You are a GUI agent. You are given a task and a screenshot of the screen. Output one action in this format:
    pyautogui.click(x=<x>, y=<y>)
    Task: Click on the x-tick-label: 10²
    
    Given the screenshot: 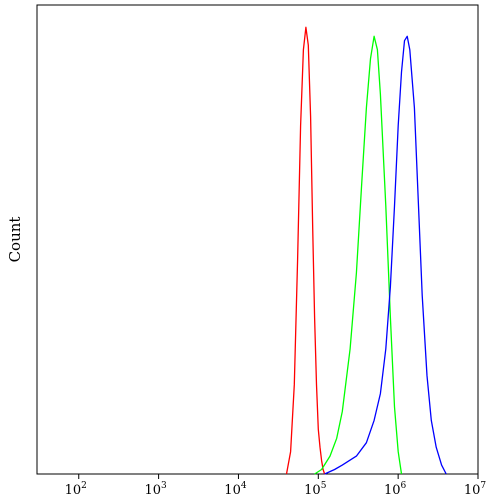 What is the action you would take?
    pyautogui.click(x=76, y=489)
    